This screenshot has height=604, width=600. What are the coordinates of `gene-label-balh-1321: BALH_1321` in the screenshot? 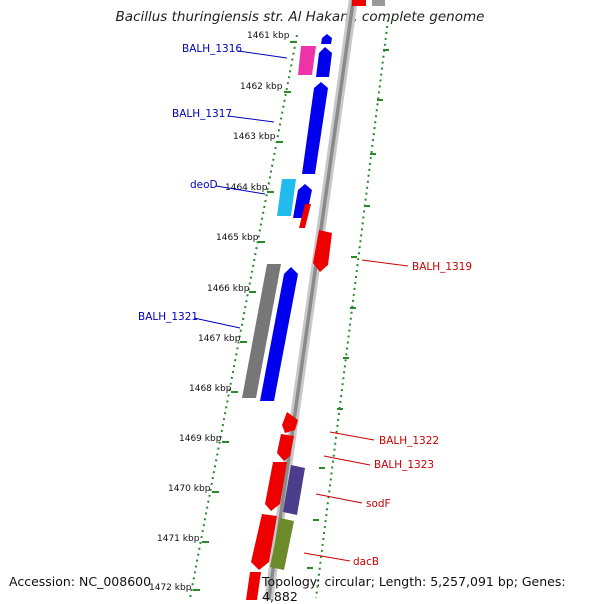 It's located at (168, 317).